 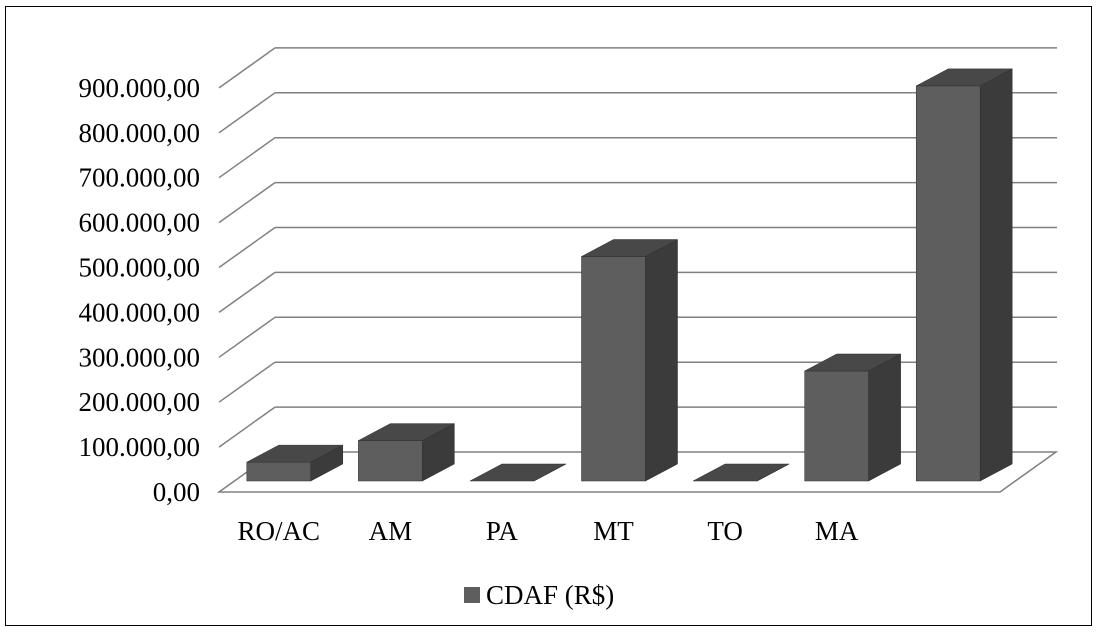 I want to click on y-tick-label: 500.000,00, so click(x=140, y=268).